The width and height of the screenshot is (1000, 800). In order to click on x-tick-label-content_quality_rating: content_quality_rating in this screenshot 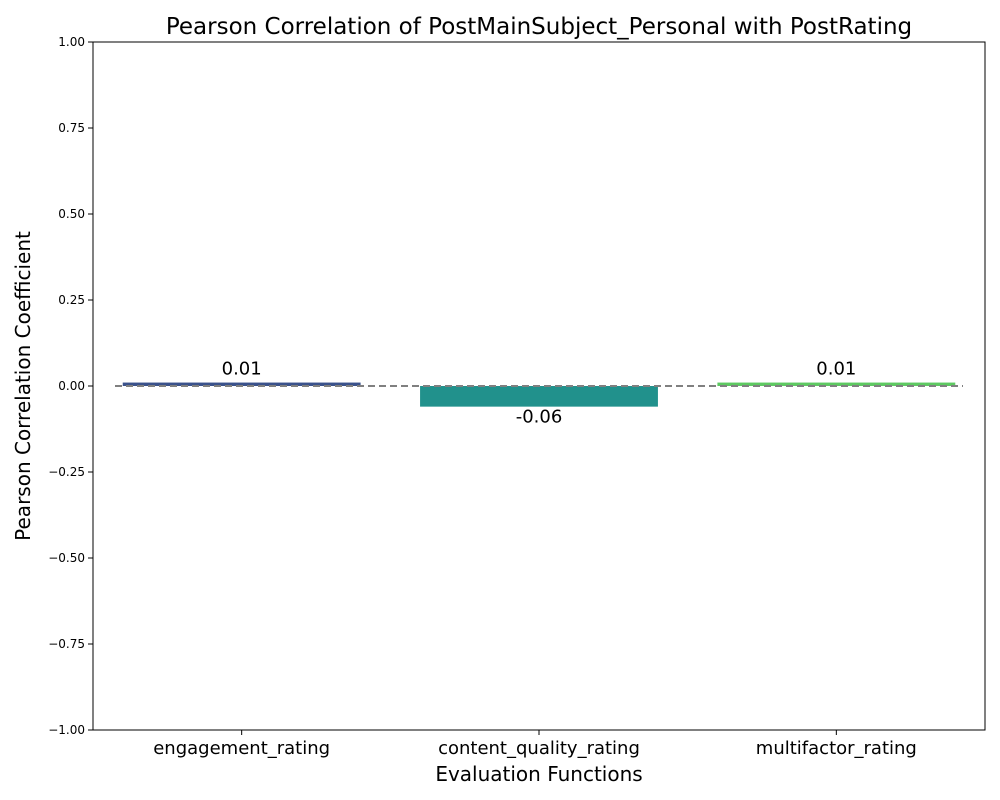, I will do `click(539, 748)`.